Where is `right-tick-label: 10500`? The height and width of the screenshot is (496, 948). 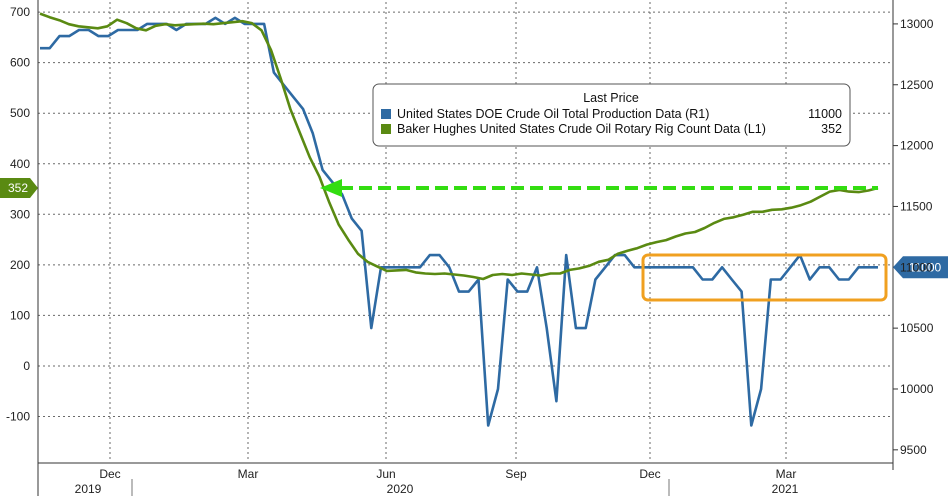
right-tick-label: 10500 is located at coordinates (917, 328).